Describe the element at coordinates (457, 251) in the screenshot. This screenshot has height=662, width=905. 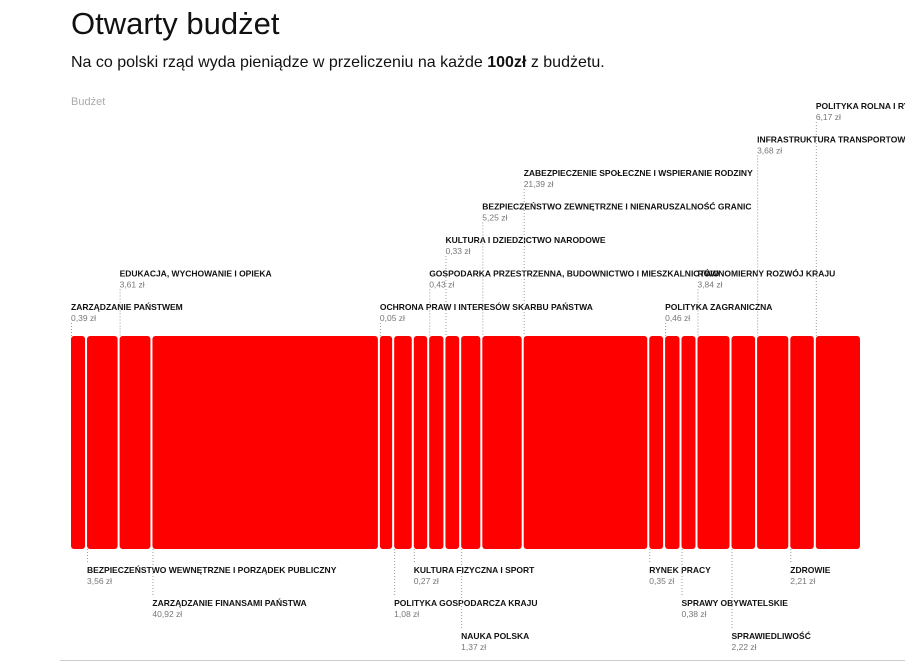
I see `item-value: 0,33 zł` at that location.